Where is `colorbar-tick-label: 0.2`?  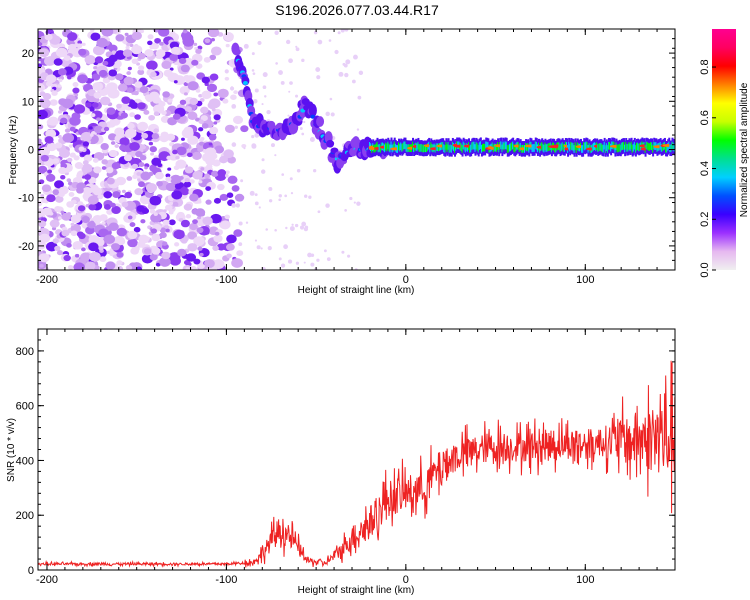
colorbar-tick-label: 0.2 is located at coordinates (705, 219).